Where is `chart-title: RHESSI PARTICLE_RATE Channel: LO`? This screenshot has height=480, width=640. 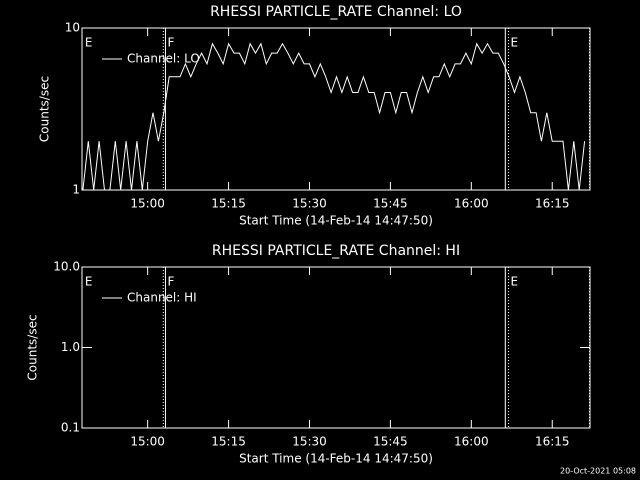
chart-title: RHESSI PARTICLE_RATE Channel: LO is located at coordinates (336, 12).